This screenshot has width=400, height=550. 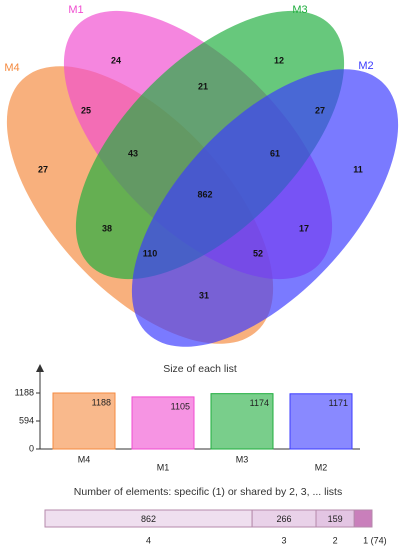 I want to click on set-label: M3, so click(x=299, y=10).